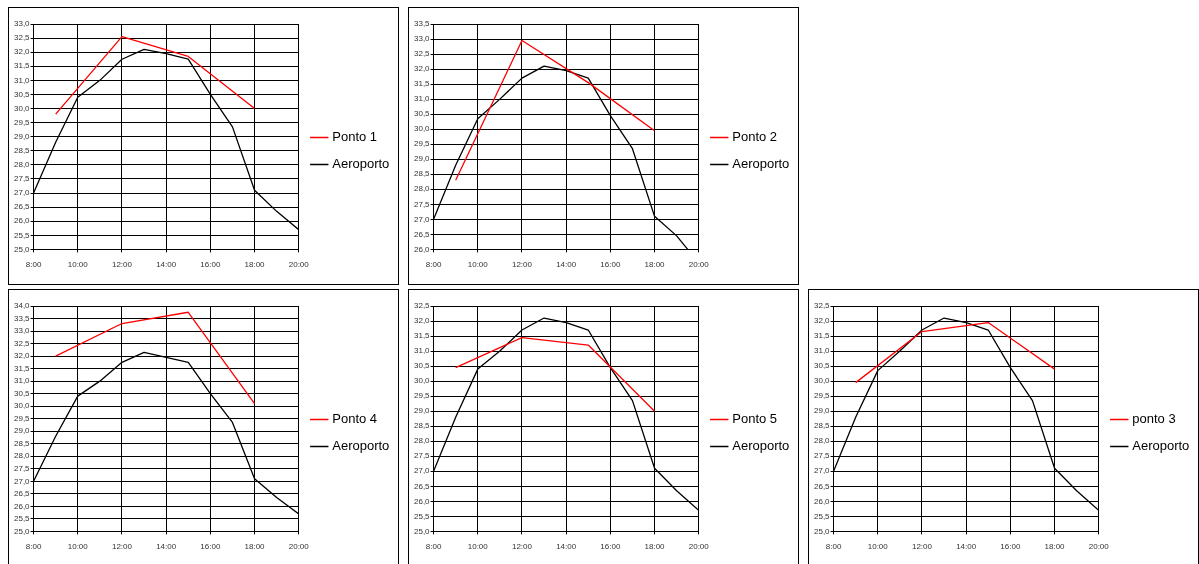 This screenshot has width=1199, height=564. What do you see at coordinates (755, 137) in the screenshot?
I see `legend-label: Ponto 2` at bounding box center [755, 137].